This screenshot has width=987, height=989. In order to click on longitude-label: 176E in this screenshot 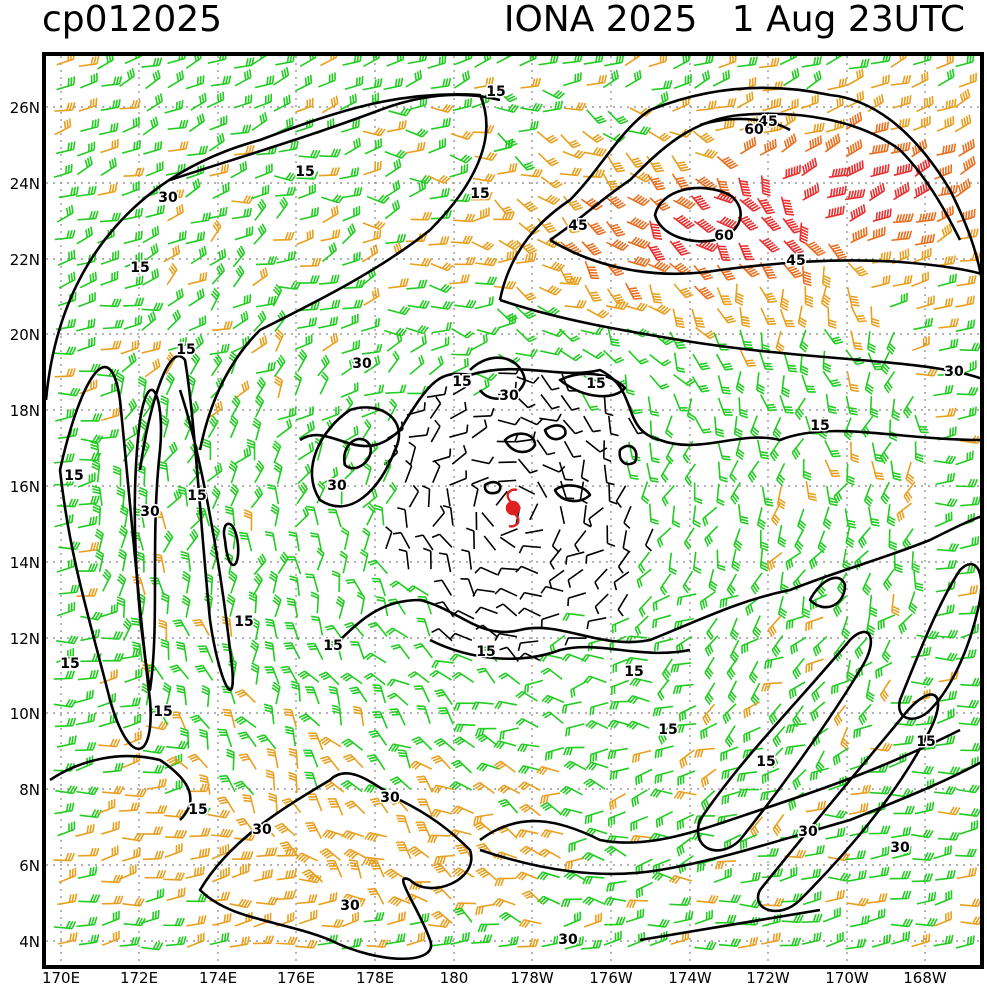, I will do `click(296, 978)`.